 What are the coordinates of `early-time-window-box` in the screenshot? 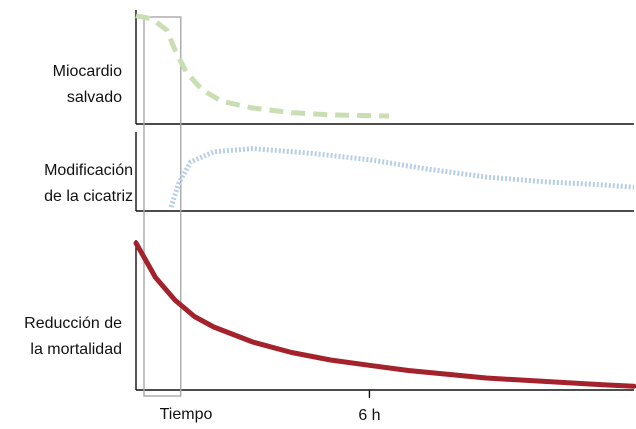 It's located at (162, 206).